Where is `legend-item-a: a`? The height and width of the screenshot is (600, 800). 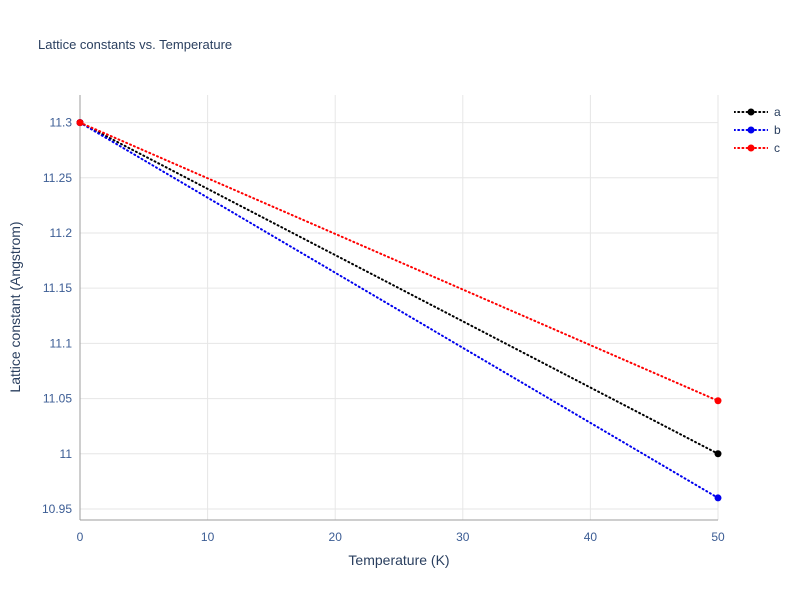
legend-item-a: a is located at coordinates (757, 112).